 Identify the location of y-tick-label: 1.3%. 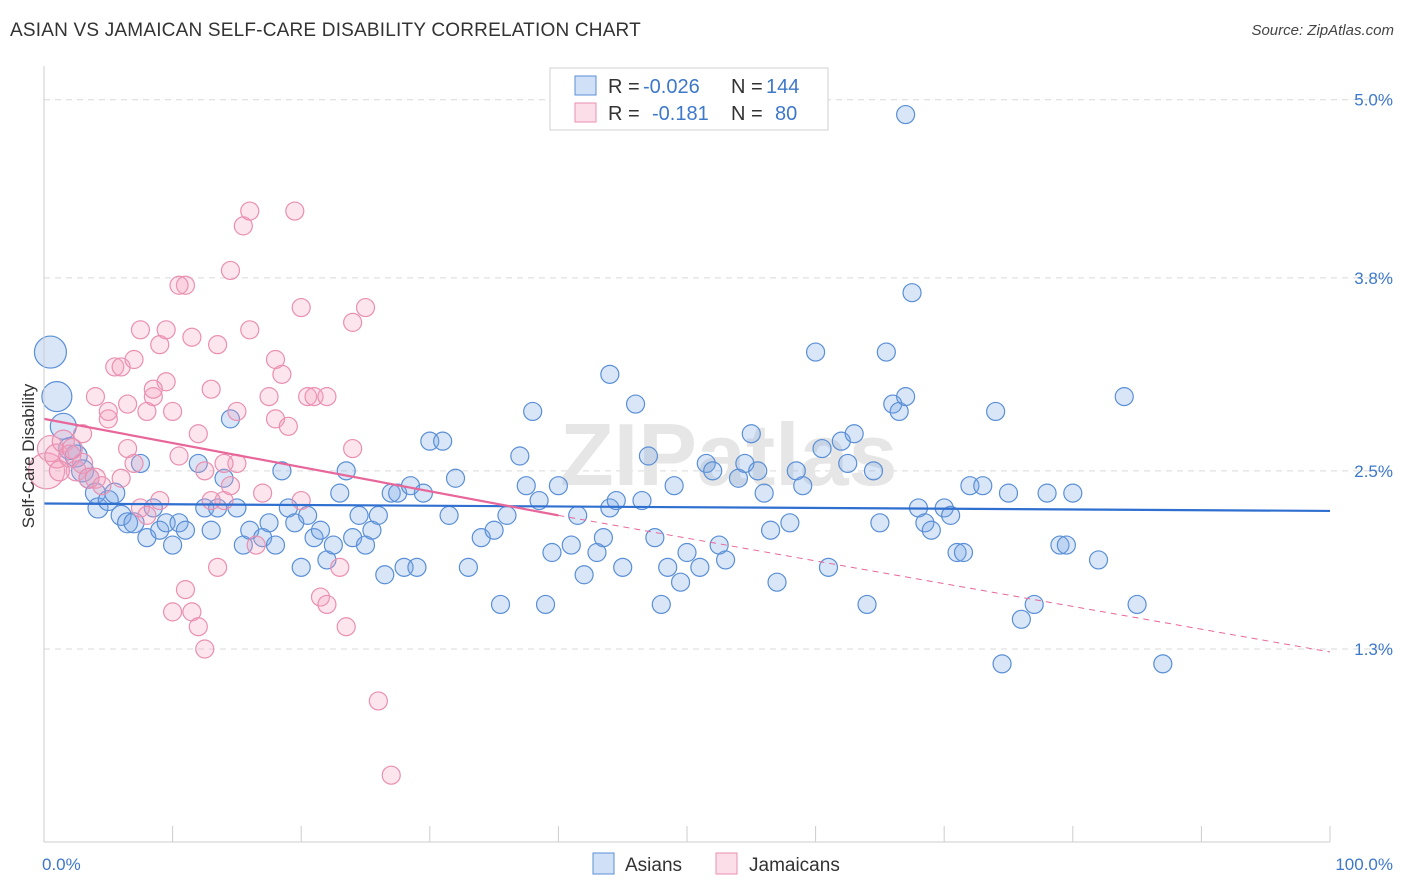
(1373, 649).